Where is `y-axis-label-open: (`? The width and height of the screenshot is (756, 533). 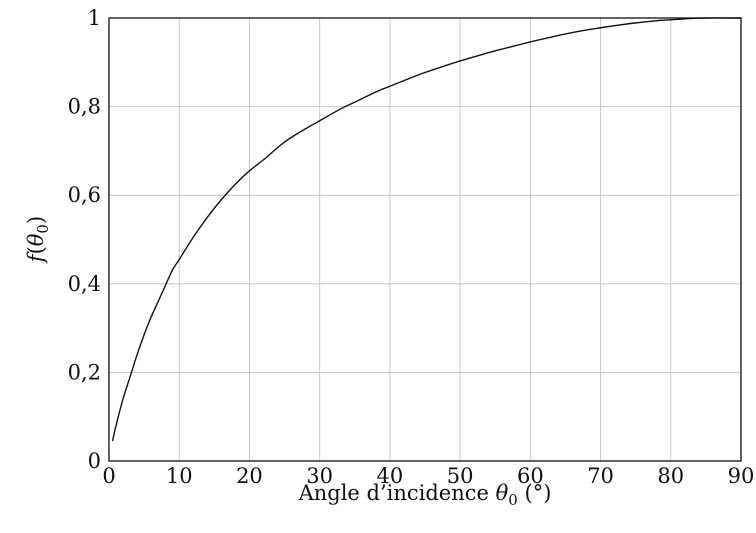 y-axis-label-open: ( is located at coordinates (36, 250).